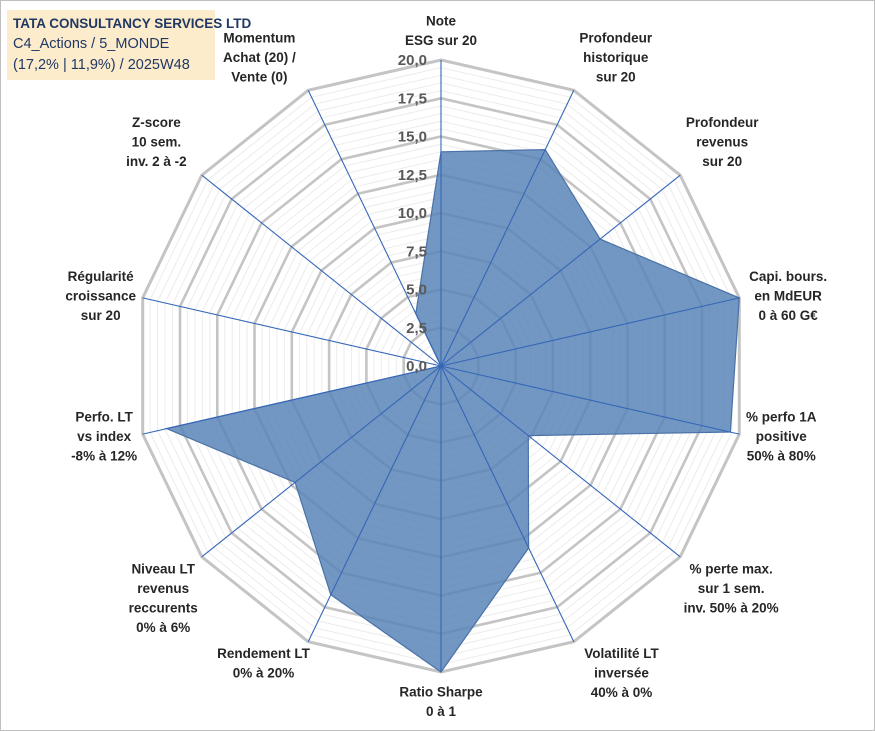 Image resolution: width=875 pixels, height=731 pixels. Describe the element at coordinates (416, 290) in the screenshot. I see `axis-tick-label: 5,0` at that location.